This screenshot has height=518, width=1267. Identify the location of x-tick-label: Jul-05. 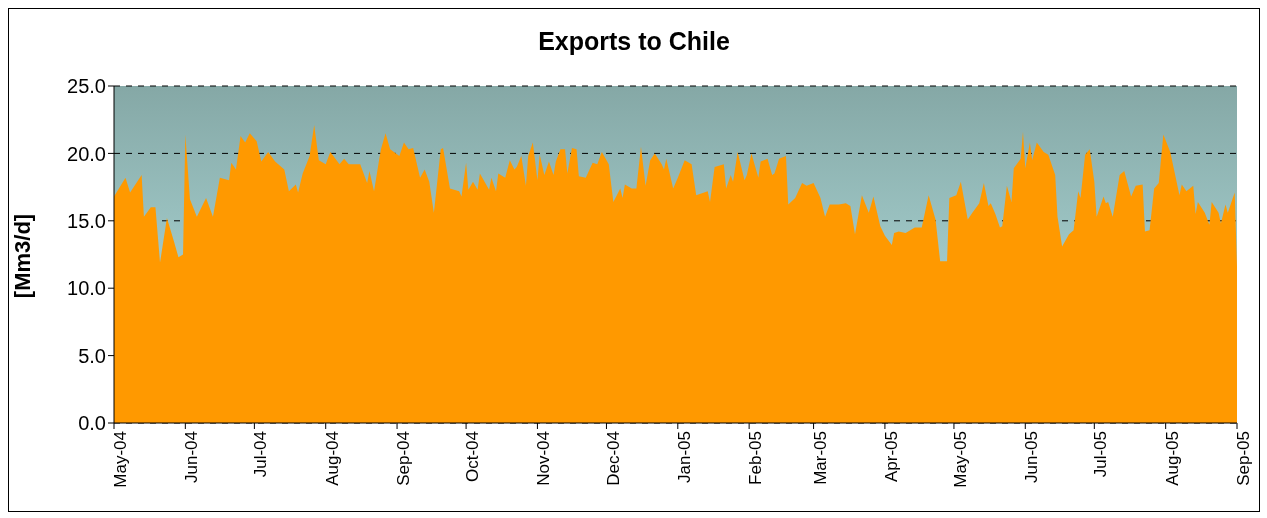
(1101, 454).